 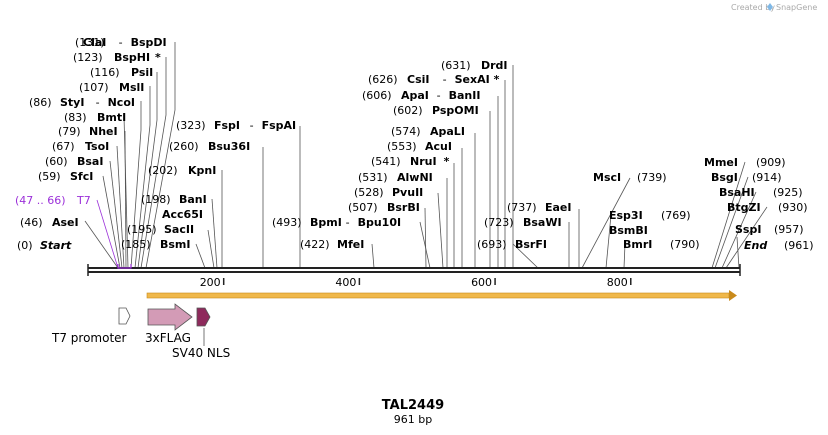 I want to click on site-name: Acc65I, so click(x=182, y=214).